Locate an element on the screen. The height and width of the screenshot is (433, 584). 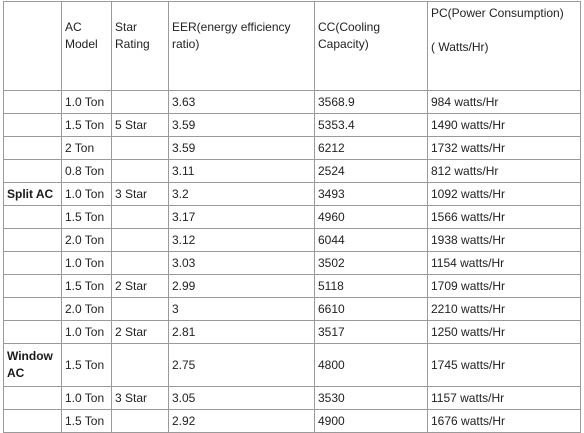
table-row: 1.0 Ton 3 Star 3.05 3530 1157 watts/Hr is located at coordinates (292, 398).